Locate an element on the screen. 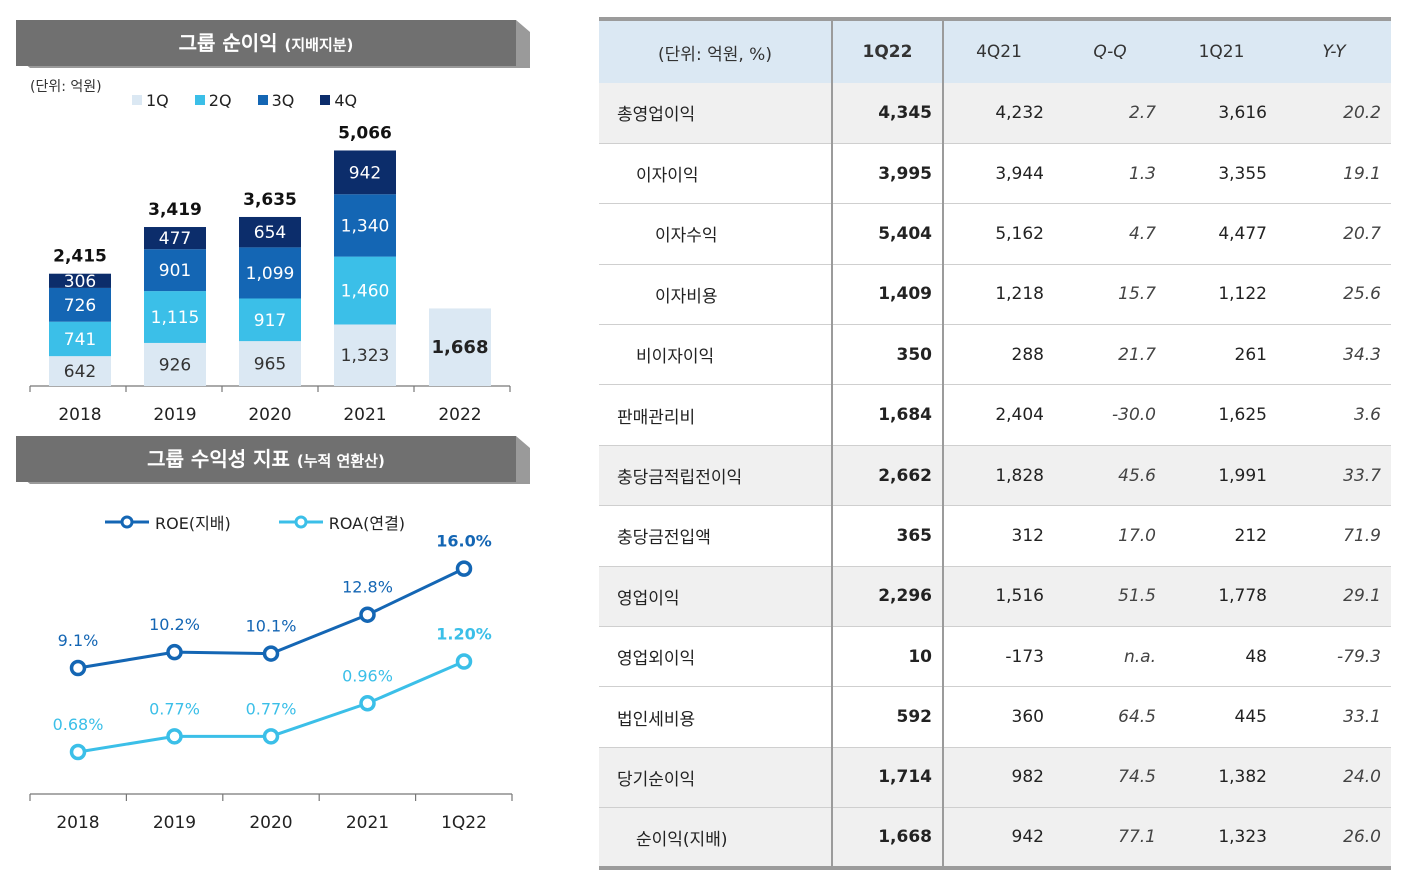 This screenshot has width=1410, height=896. table-row: 이자비용 1,409 1,218 15.7 1,122 25.6 is located at coordinates (995, 295).